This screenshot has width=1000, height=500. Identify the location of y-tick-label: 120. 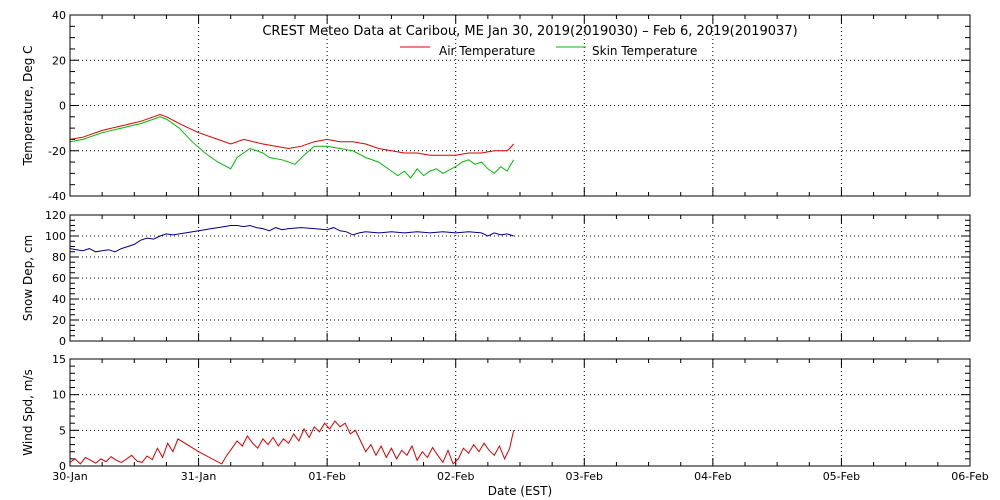
(55, 215).